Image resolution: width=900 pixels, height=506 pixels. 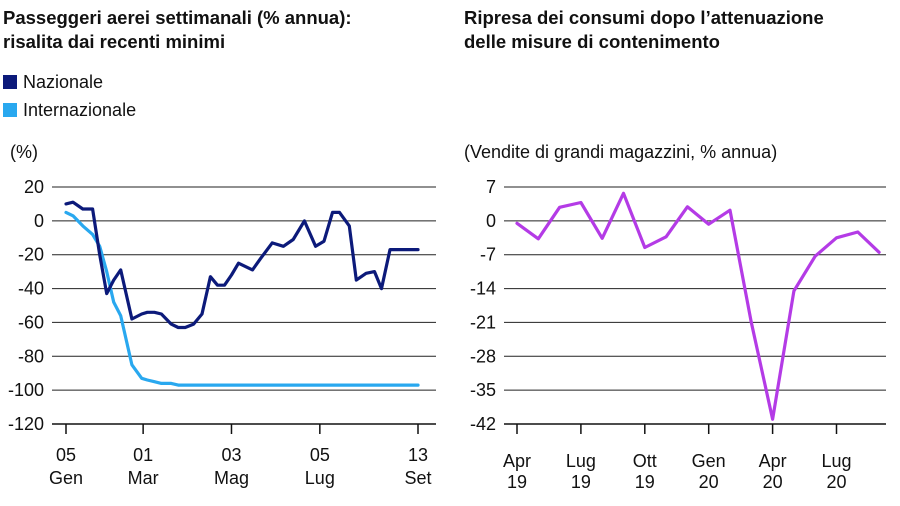 I want to click on legend-item-nazionale: Nazionale, so click(x=69, y=82).